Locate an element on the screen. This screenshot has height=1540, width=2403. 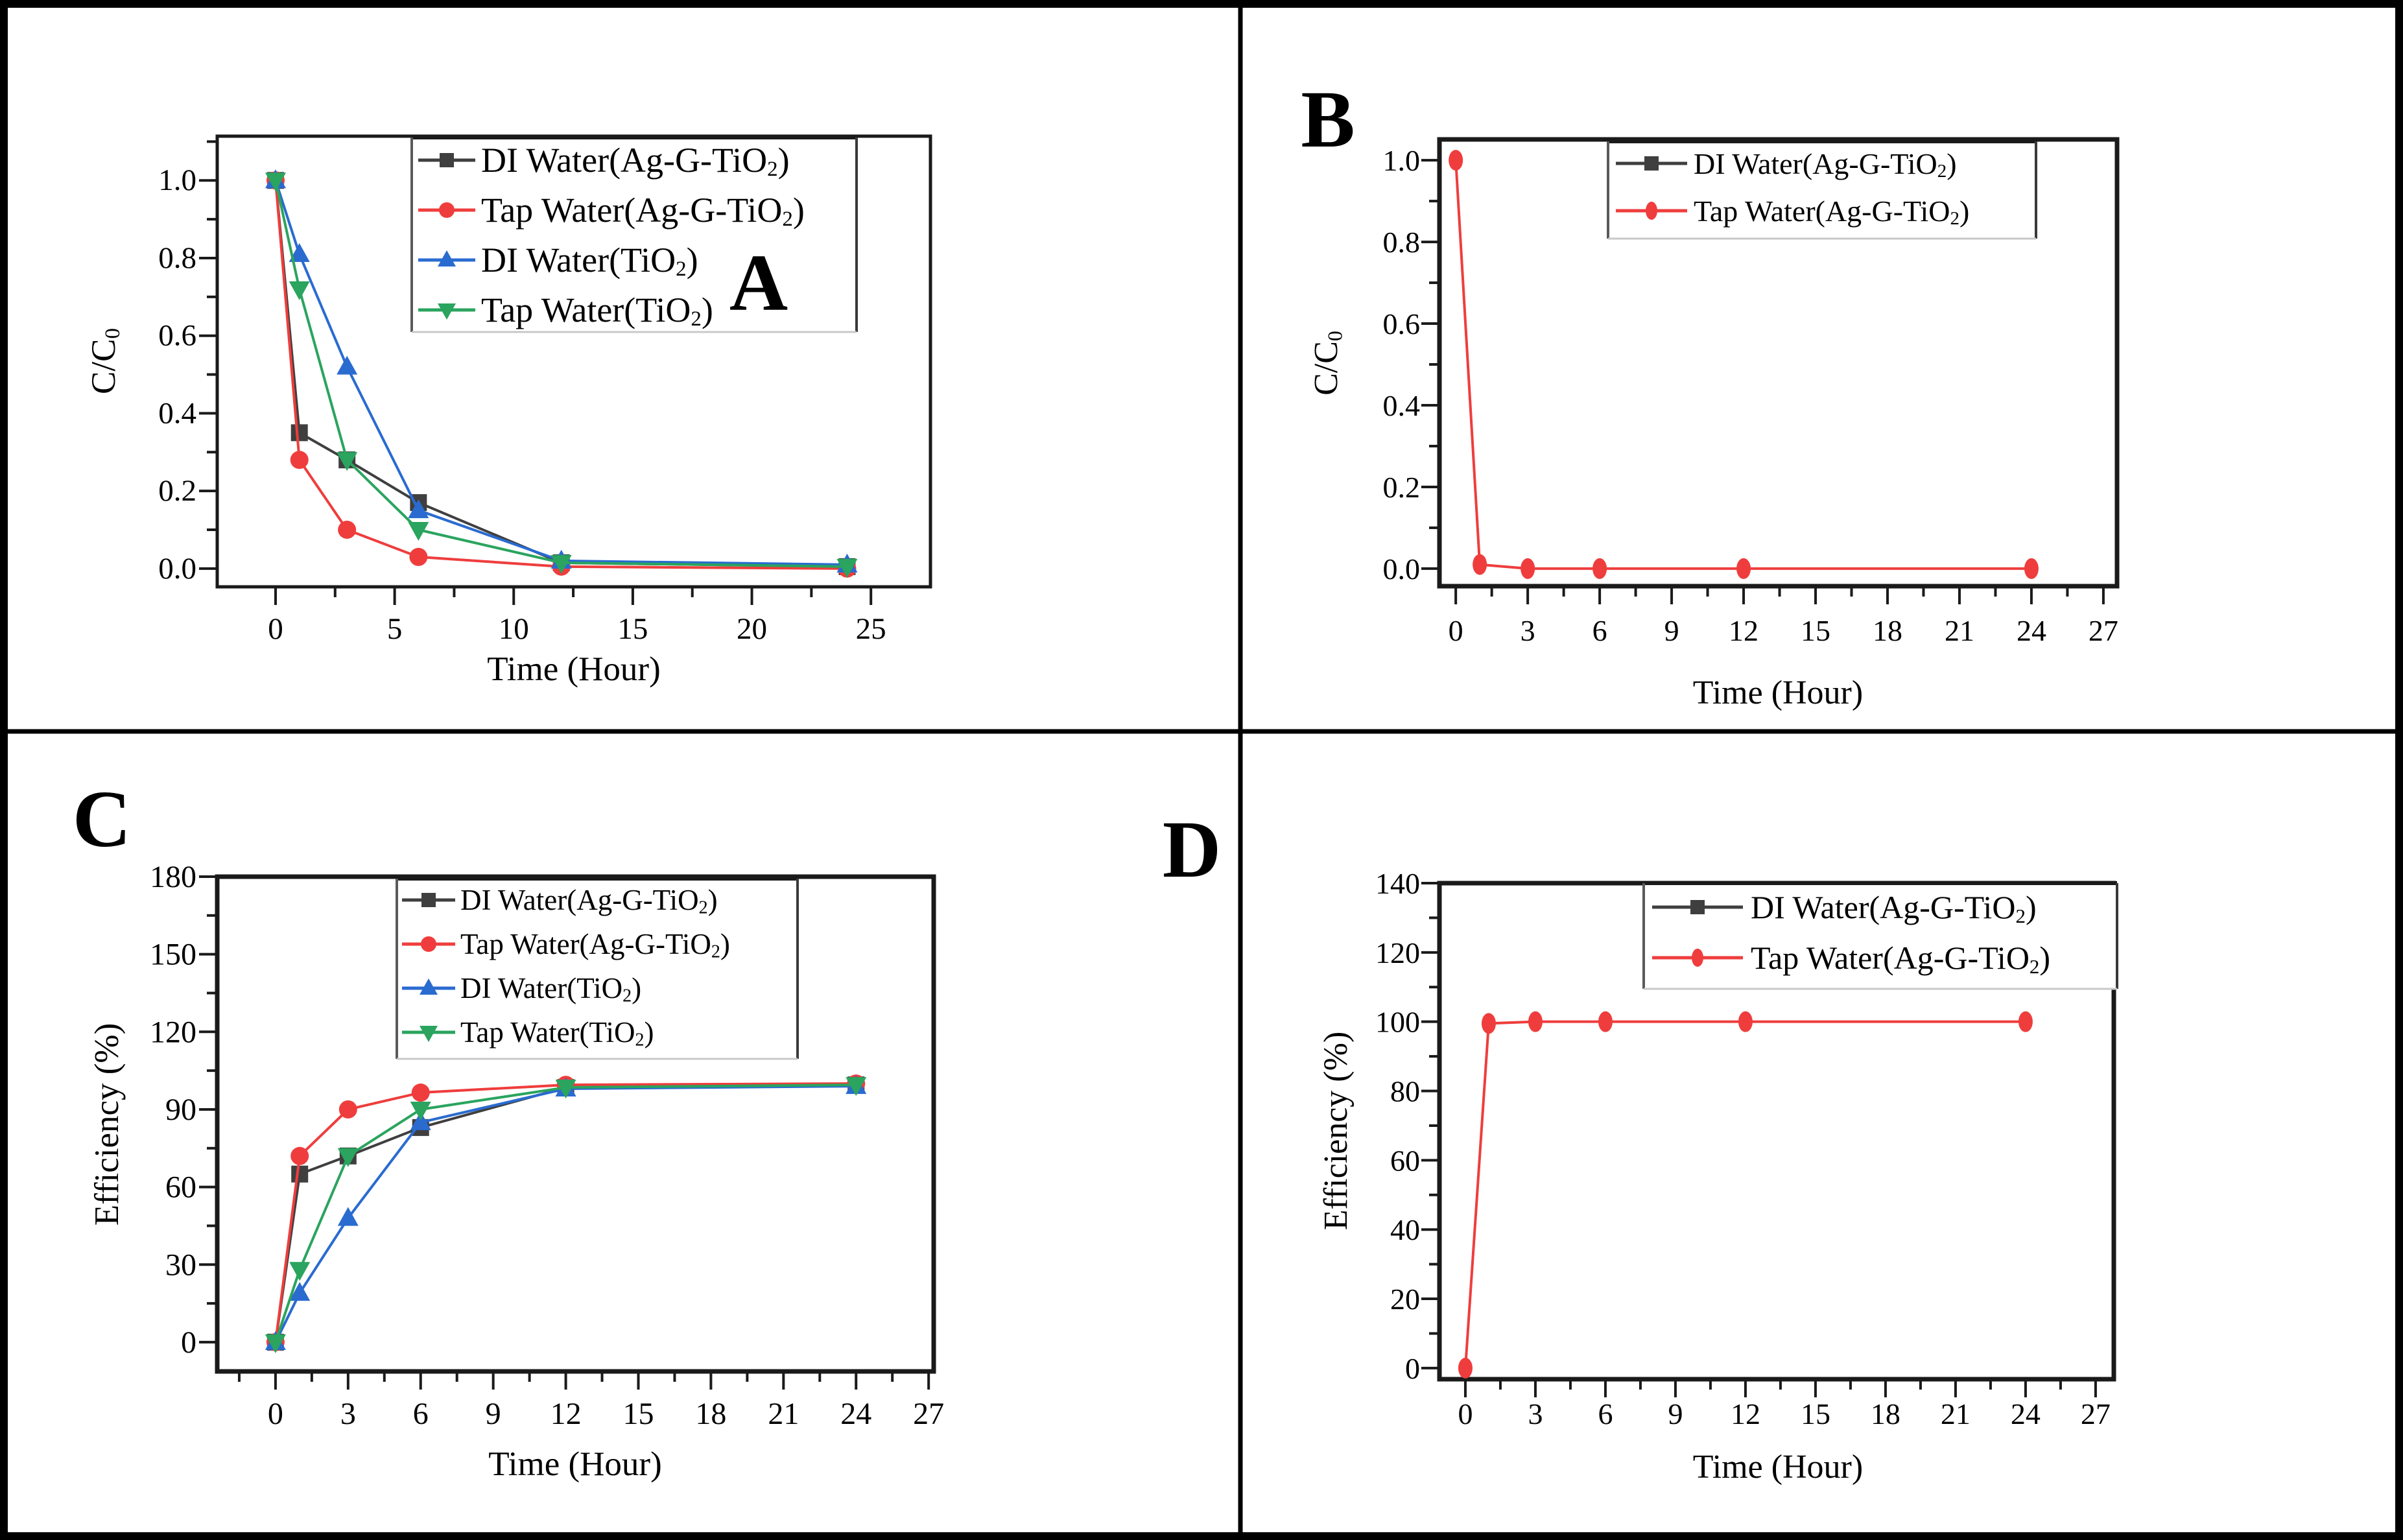
legend-label: DI Water(Ag-G-TiO2) is located at coordinates (635, 161).